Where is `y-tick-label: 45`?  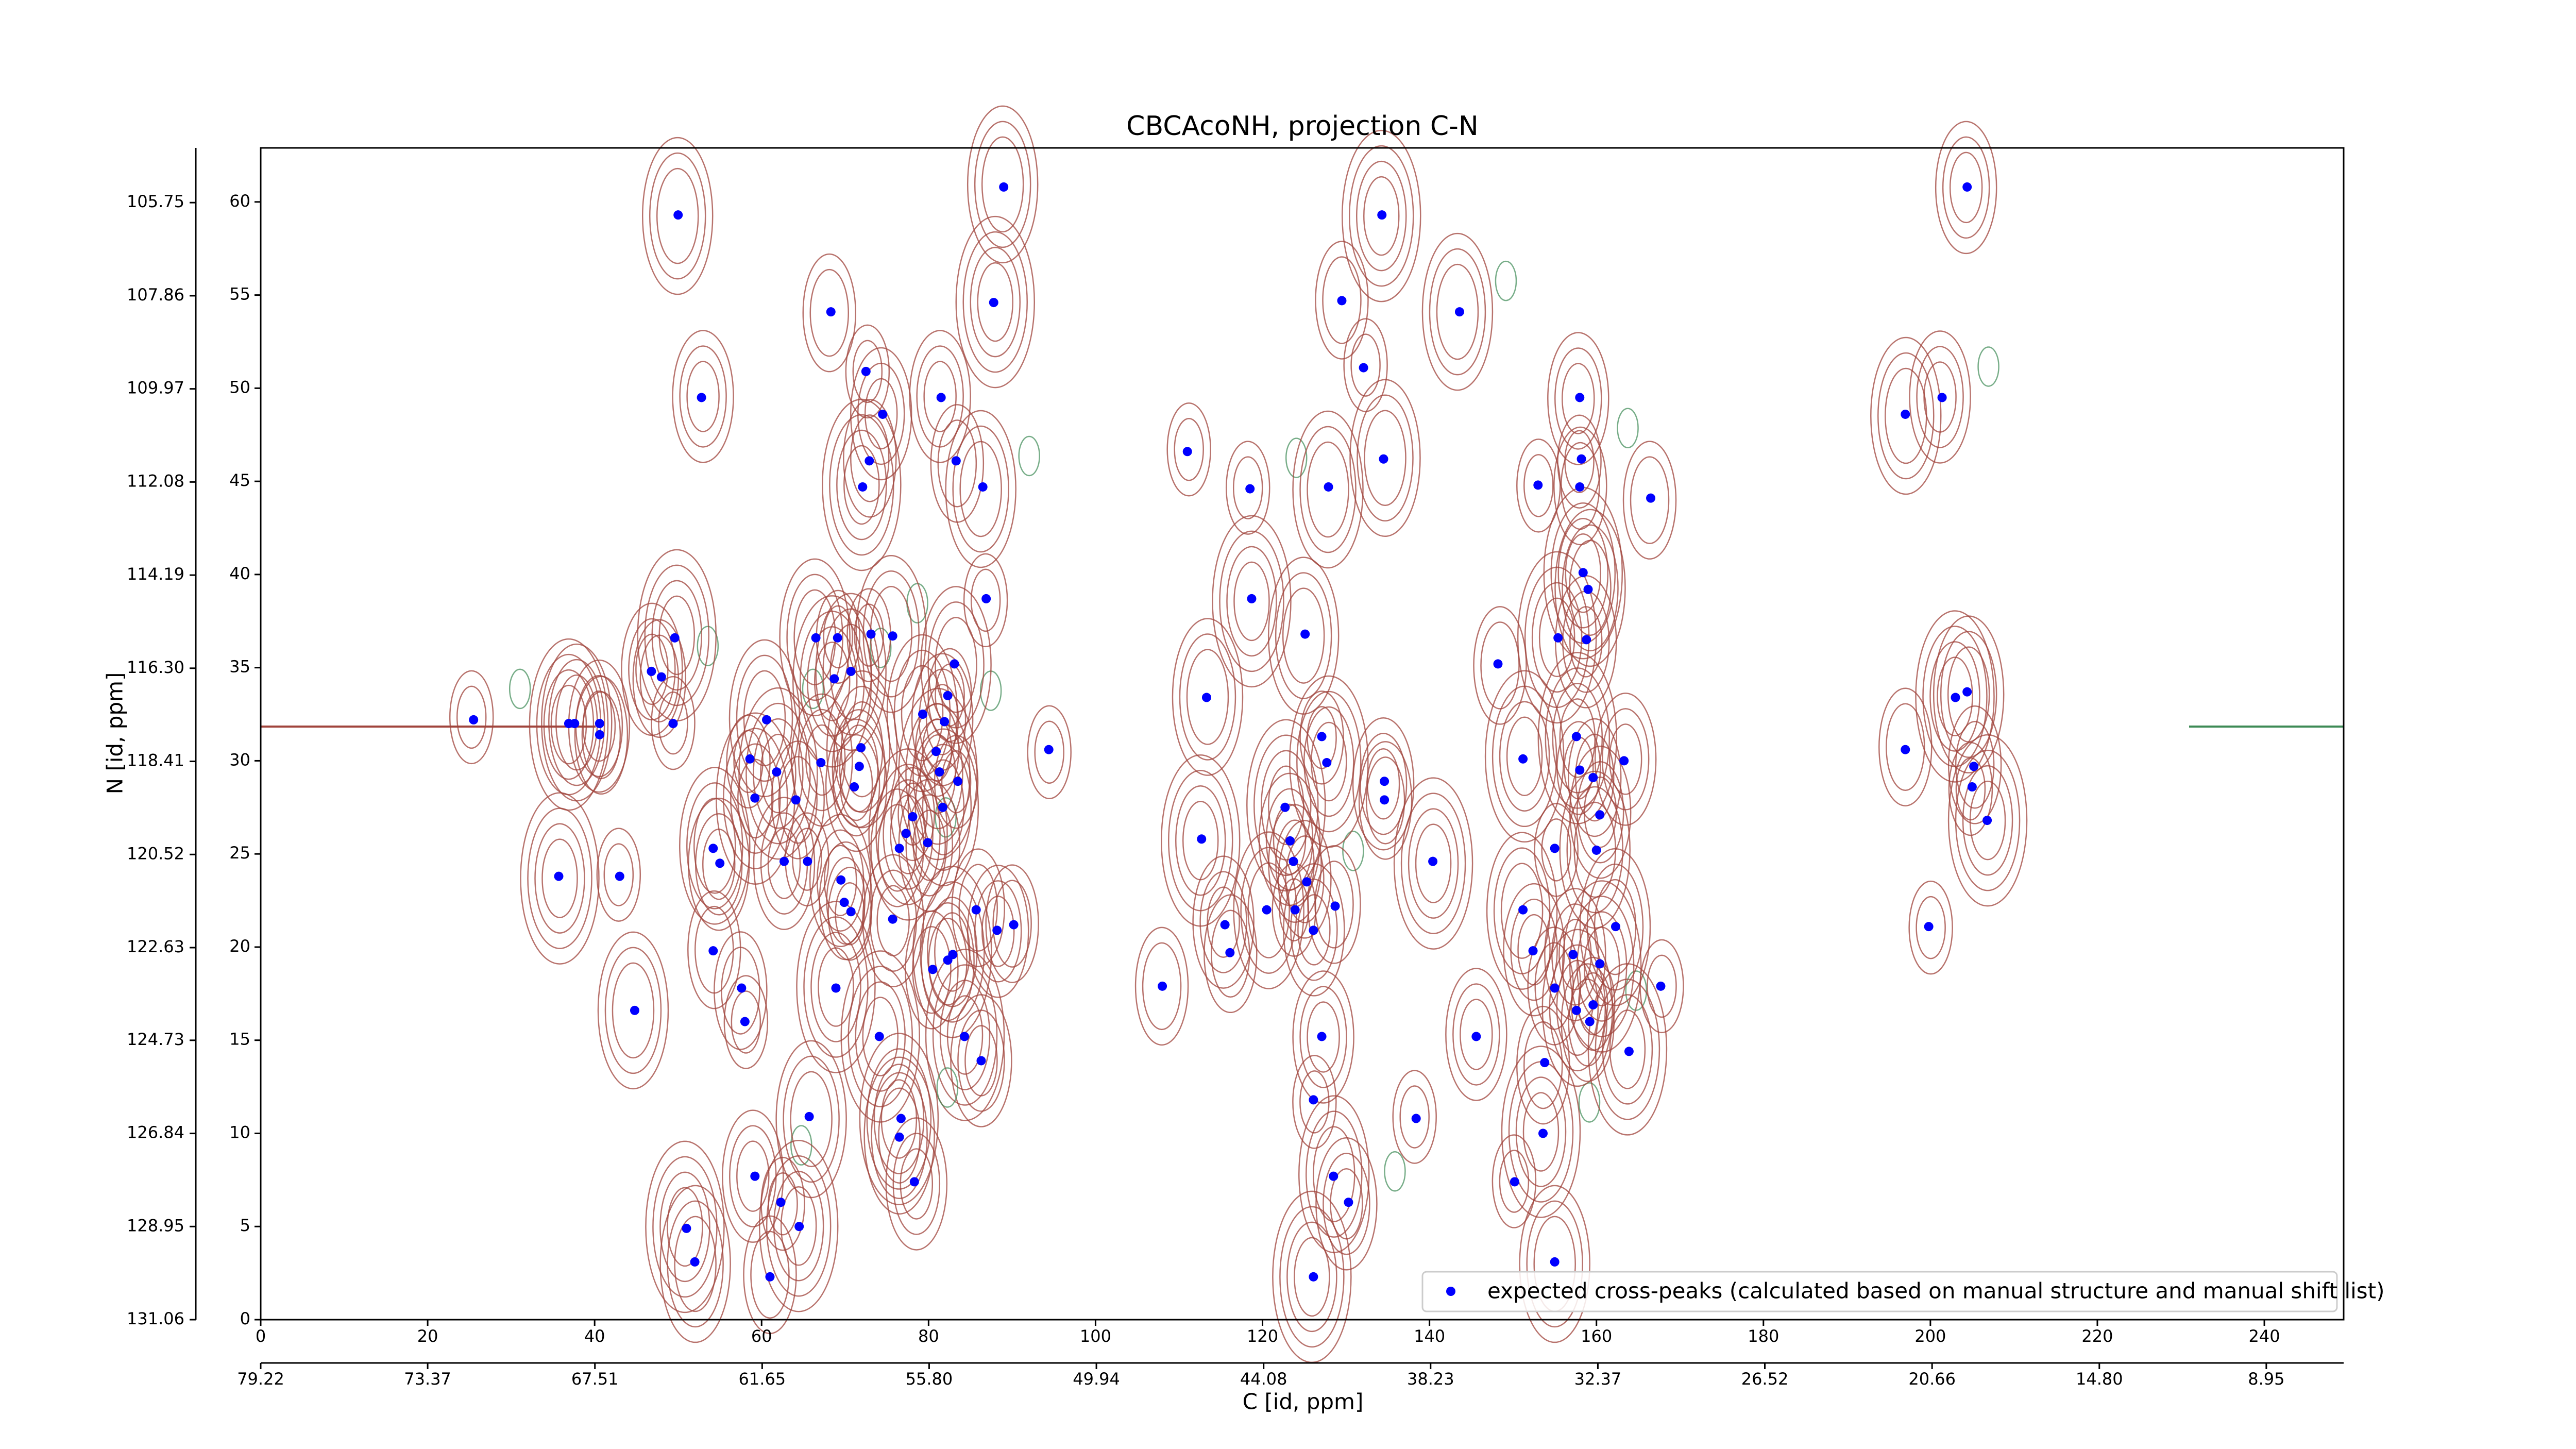
y-tick-label: 45 is located at coordinates (239, 480).